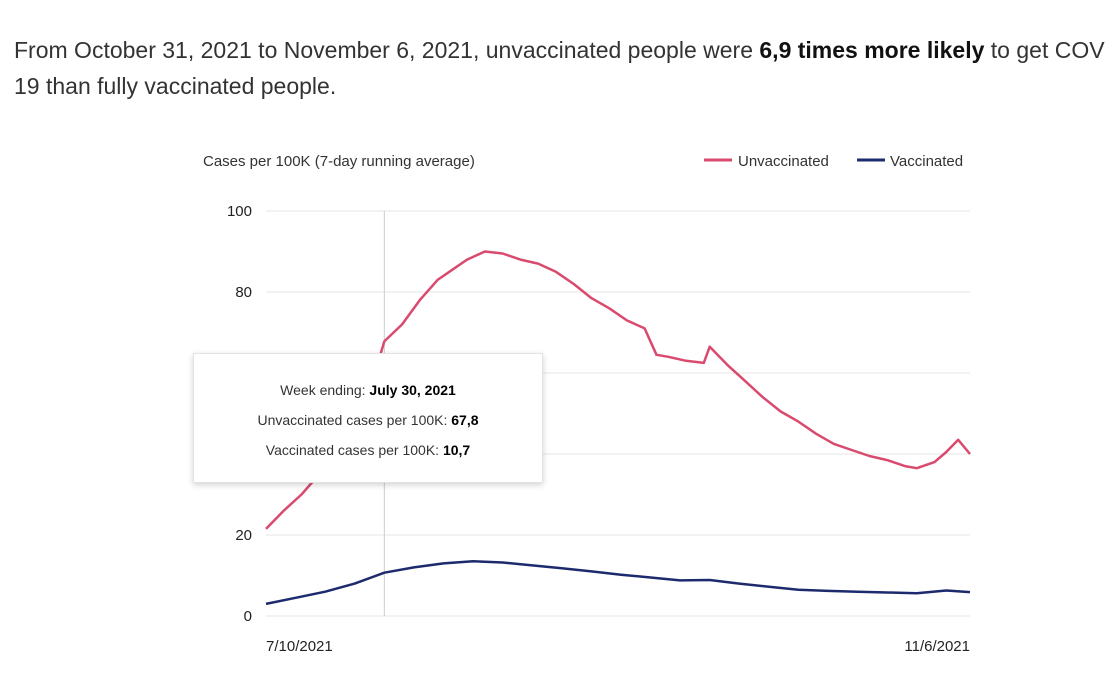 This screenshot has width=1105, height=681. Describe the element at coordinates (872, 50) in the screenshot. I see `intro-bold: 6,9 times more likely` at that location.